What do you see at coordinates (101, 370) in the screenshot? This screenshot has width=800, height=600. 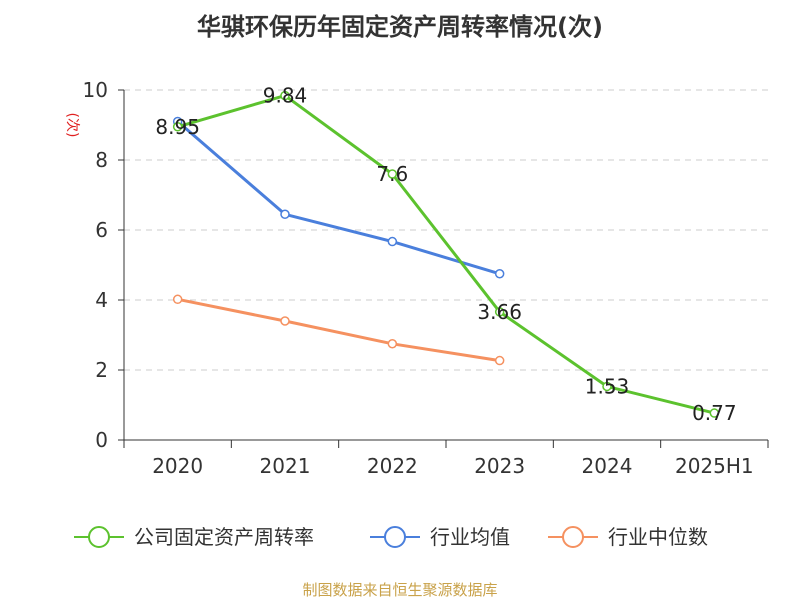 I see `y-tick-label-1: 2` at bounding box center [101, 370].